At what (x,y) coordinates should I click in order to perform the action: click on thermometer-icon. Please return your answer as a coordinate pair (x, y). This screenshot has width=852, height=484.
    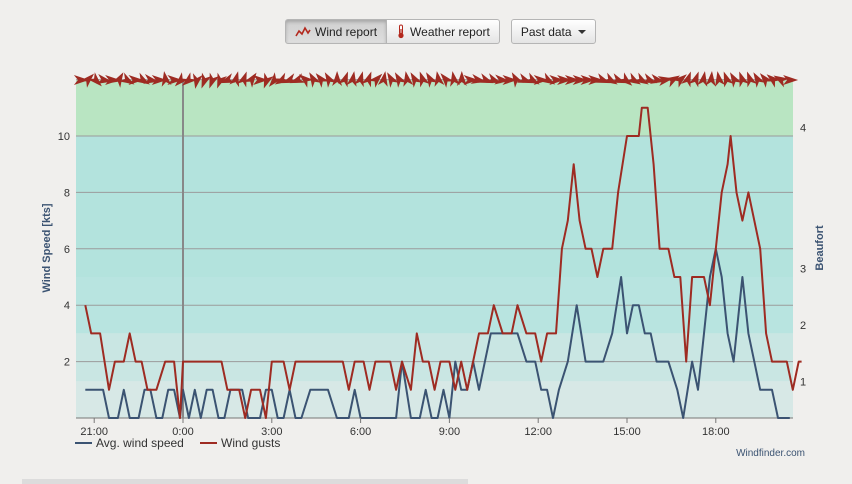
    Looking at the image, I should click on (401, 31).